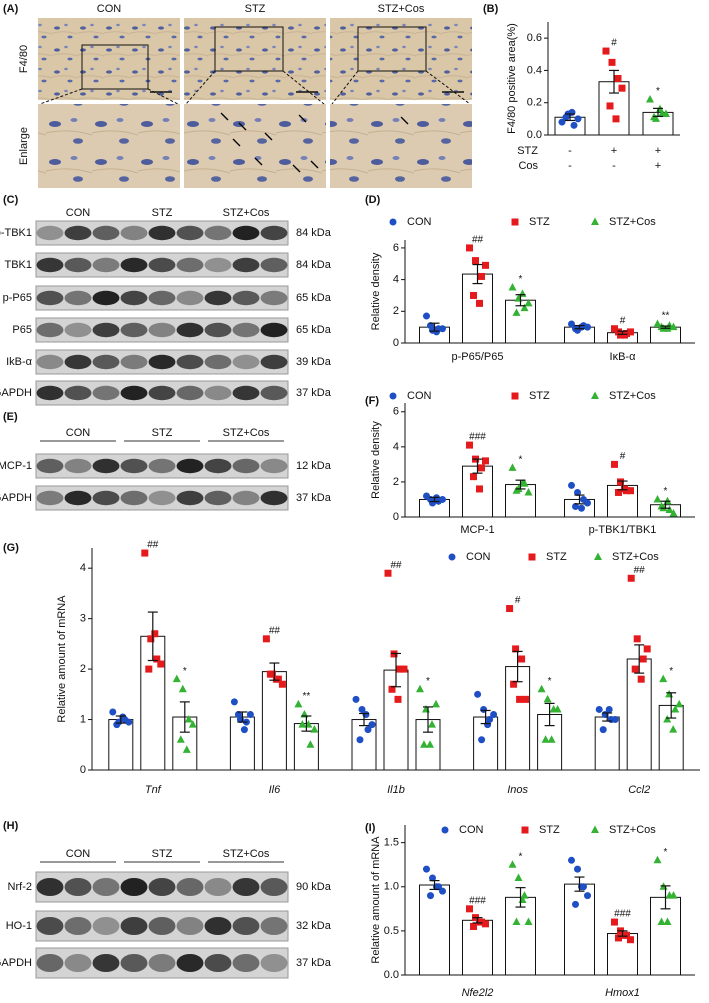 This screenshot has width=709, height=1003. What do you see at coordinates (376, 900) in the screenshot?
I see `y-axis-title: Relative amount of mRNA` at bounding box center [376, 900].